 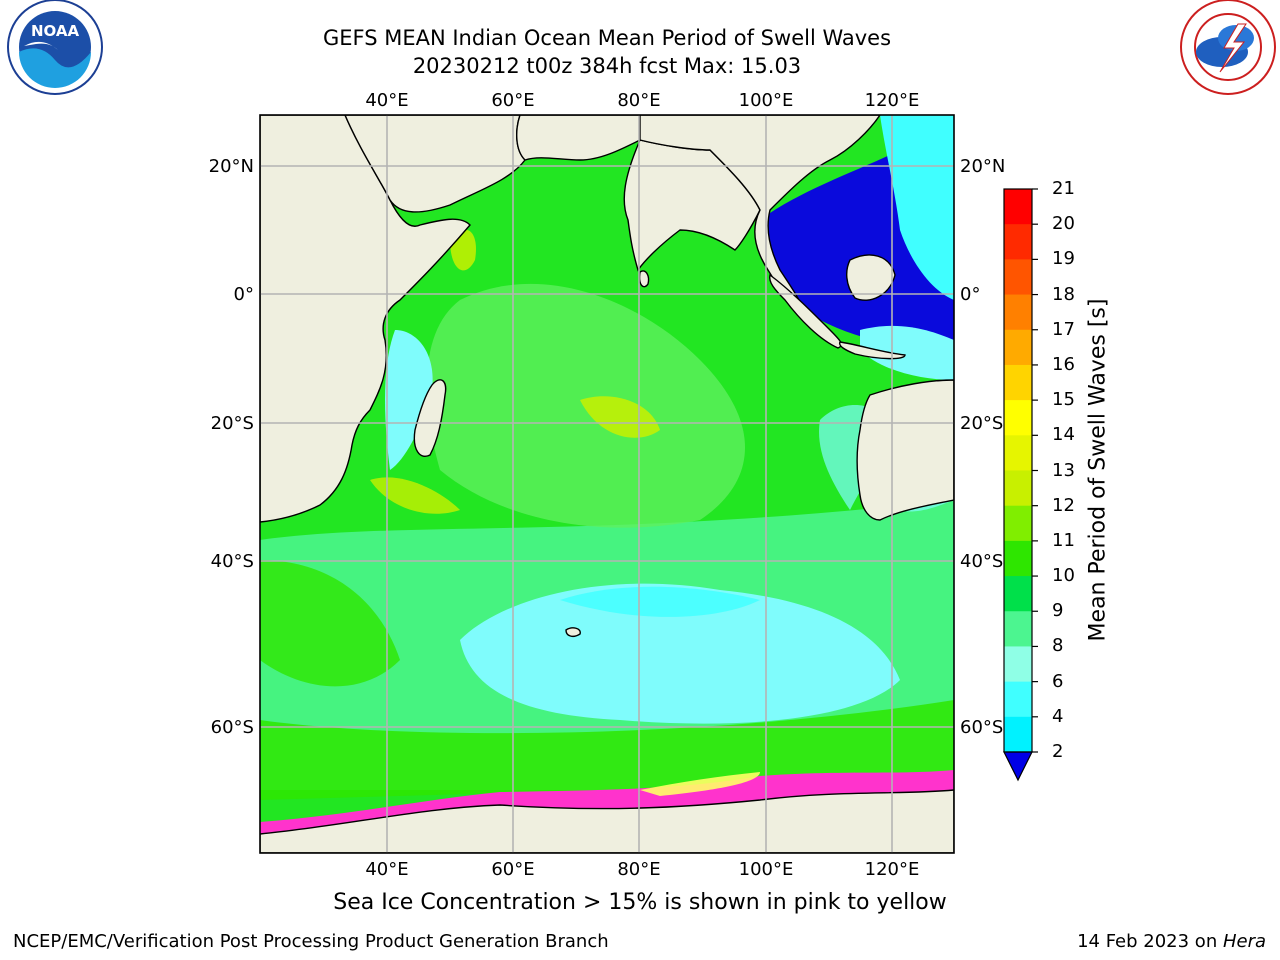 What do you see at coordinates (232, 727) in the screenshot?
I see `lat-label-left: 60°S` at bounding box center [232, 727].